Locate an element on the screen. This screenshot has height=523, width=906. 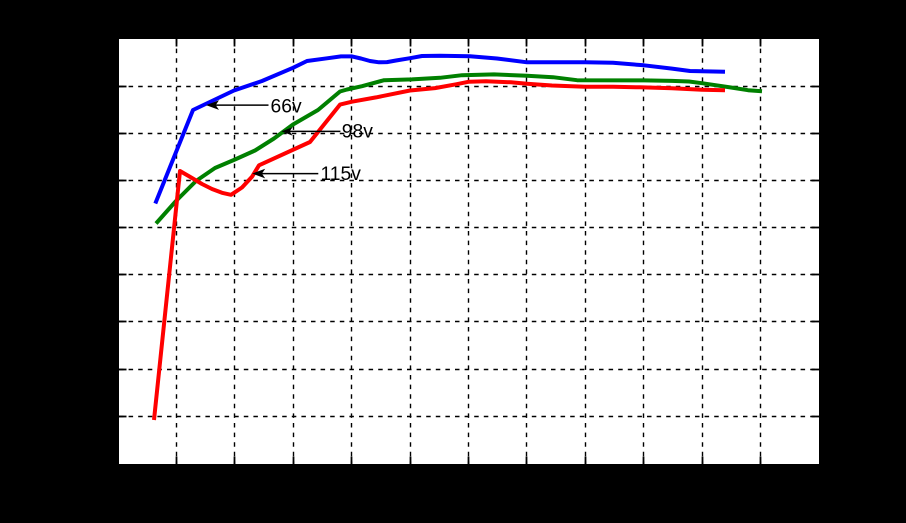
svg-text: 115v is located at coordinates (341, 174).